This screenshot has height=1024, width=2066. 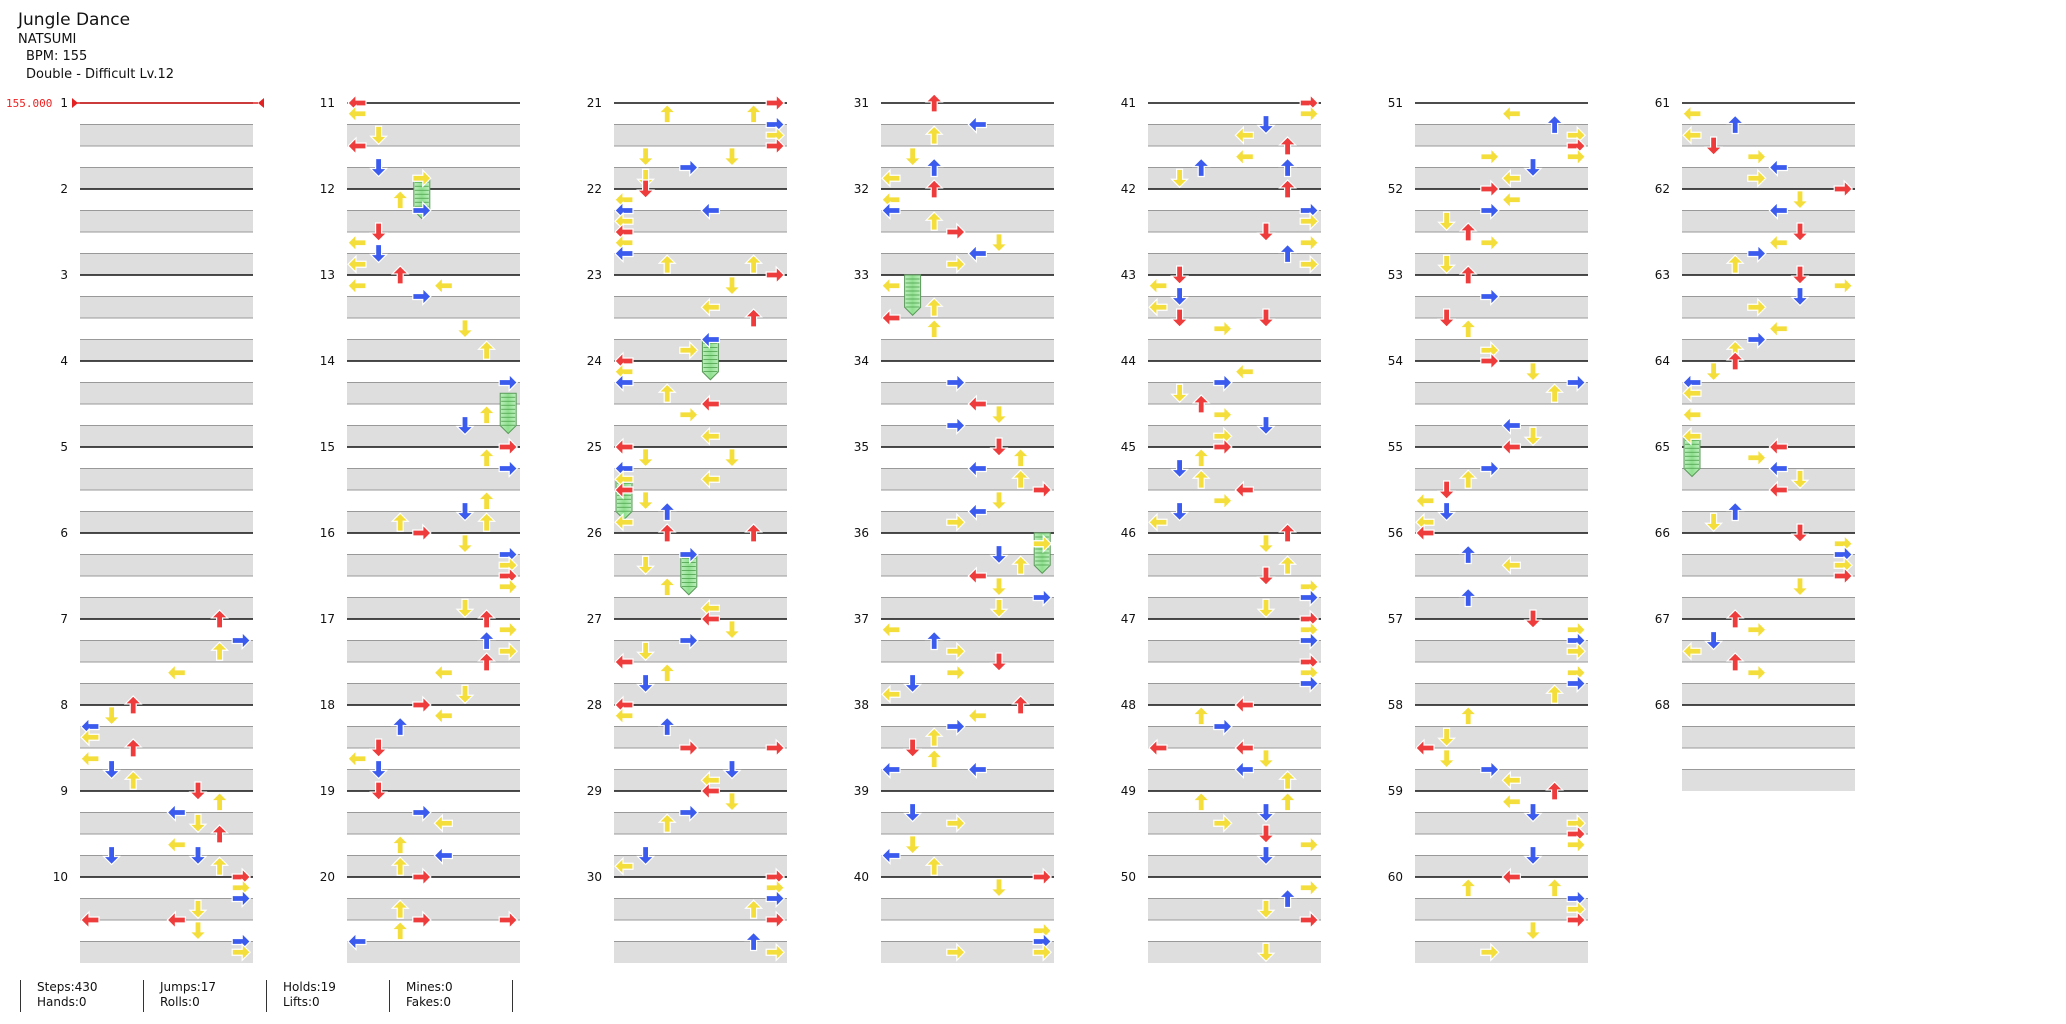 What do you see at coordinates (47, 39) in the screenshot?
I see `song-artist: NATSUMI` at bounding box center [47, 39].